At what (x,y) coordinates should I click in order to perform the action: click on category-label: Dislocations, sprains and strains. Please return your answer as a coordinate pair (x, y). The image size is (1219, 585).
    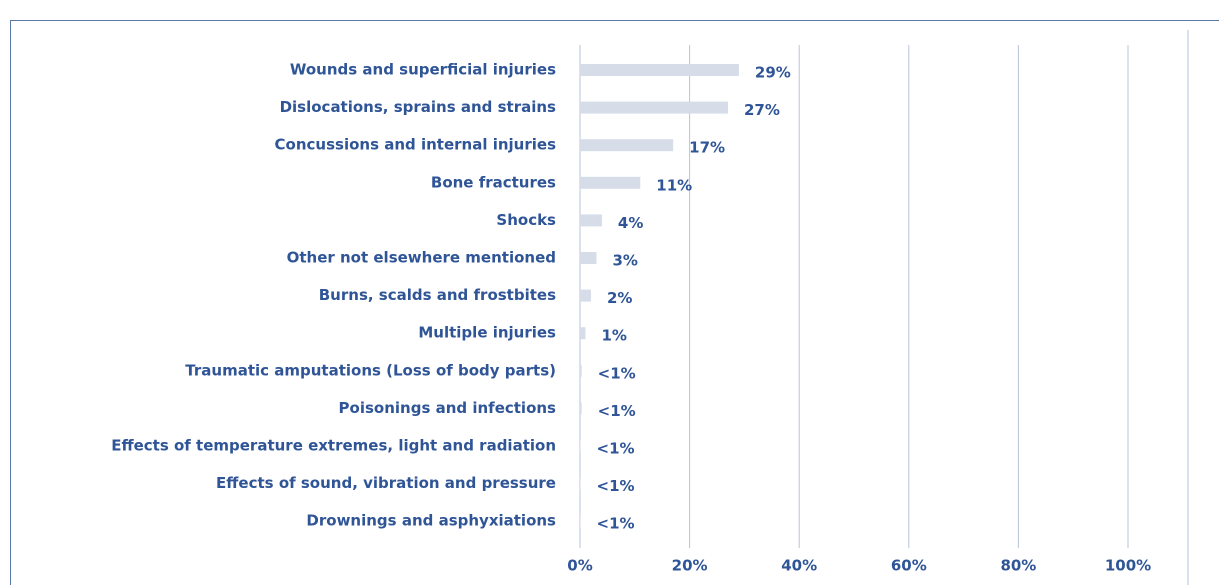
    Looking at the image, I should click on (418, 107).